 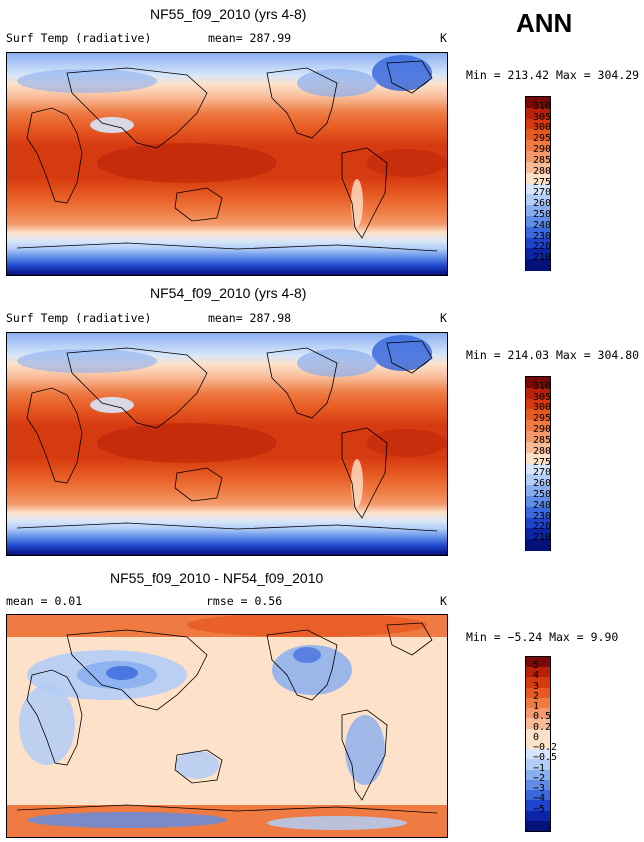 What do you see at coordinates (536, 676) in the screenshot?
I see `colorbar-tick-label: 4` at bounding box center [536, 676].